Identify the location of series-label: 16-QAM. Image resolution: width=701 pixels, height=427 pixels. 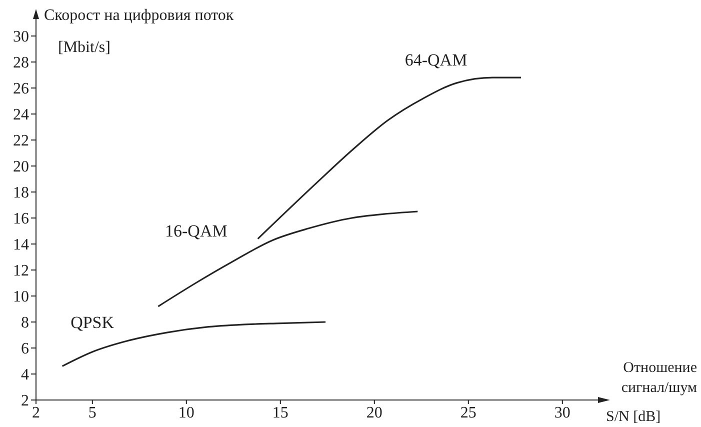
(196, 230).